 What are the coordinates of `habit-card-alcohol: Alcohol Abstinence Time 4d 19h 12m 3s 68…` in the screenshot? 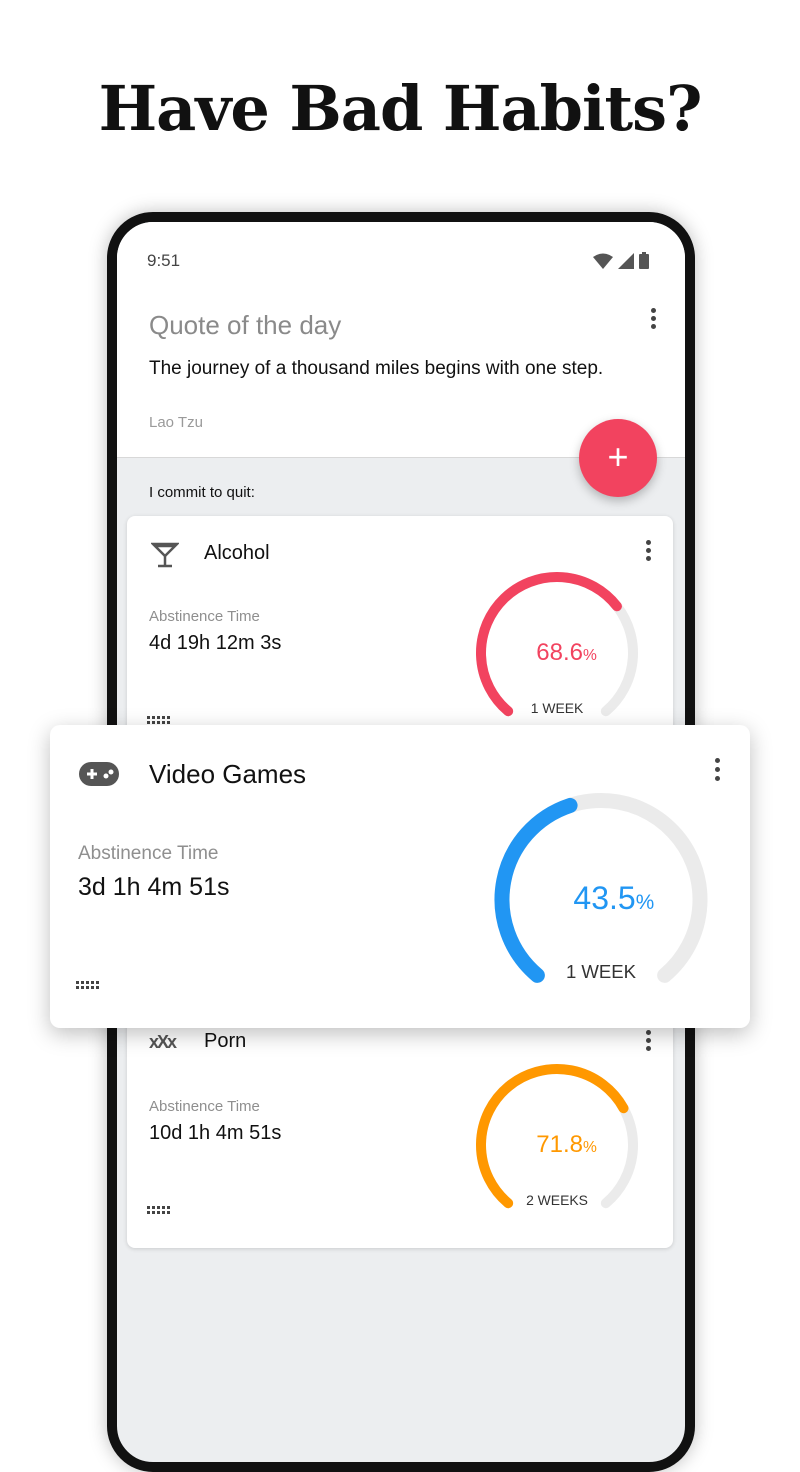 It's located at (400, 626).